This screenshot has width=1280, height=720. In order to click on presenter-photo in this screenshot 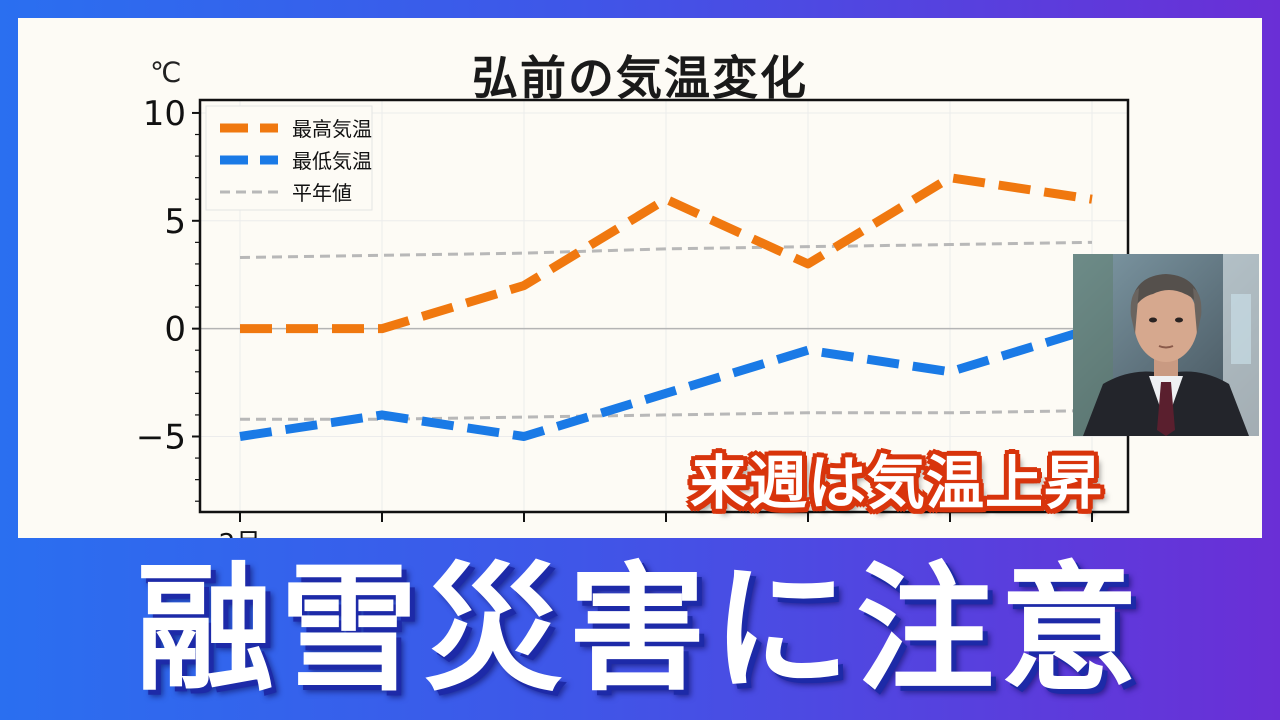, I will do `click(1166, 345)`.